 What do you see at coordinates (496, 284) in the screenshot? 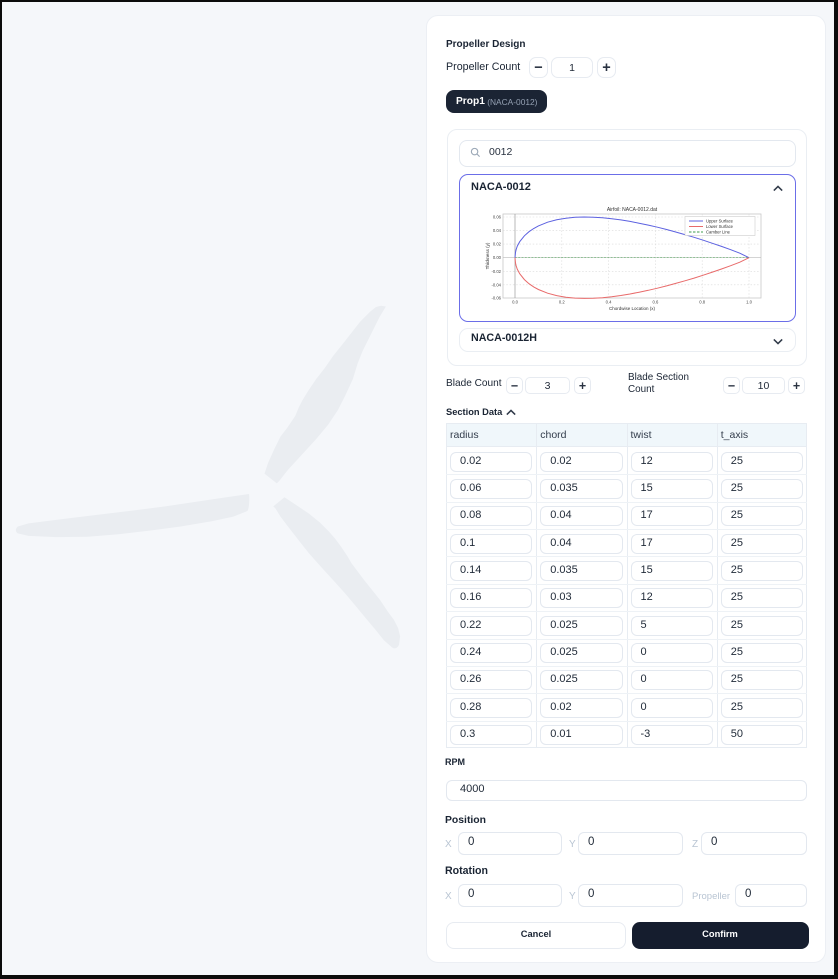
I see `svg-text: -0.04` at bounding box center [496, 284].